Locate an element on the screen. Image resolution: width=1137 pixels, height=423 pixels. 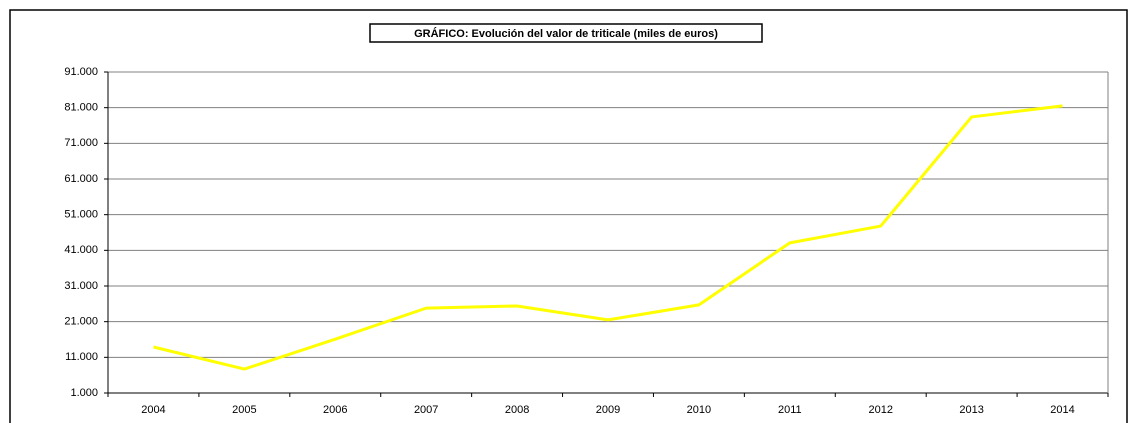
title-box is located at coordinates (566, 33).